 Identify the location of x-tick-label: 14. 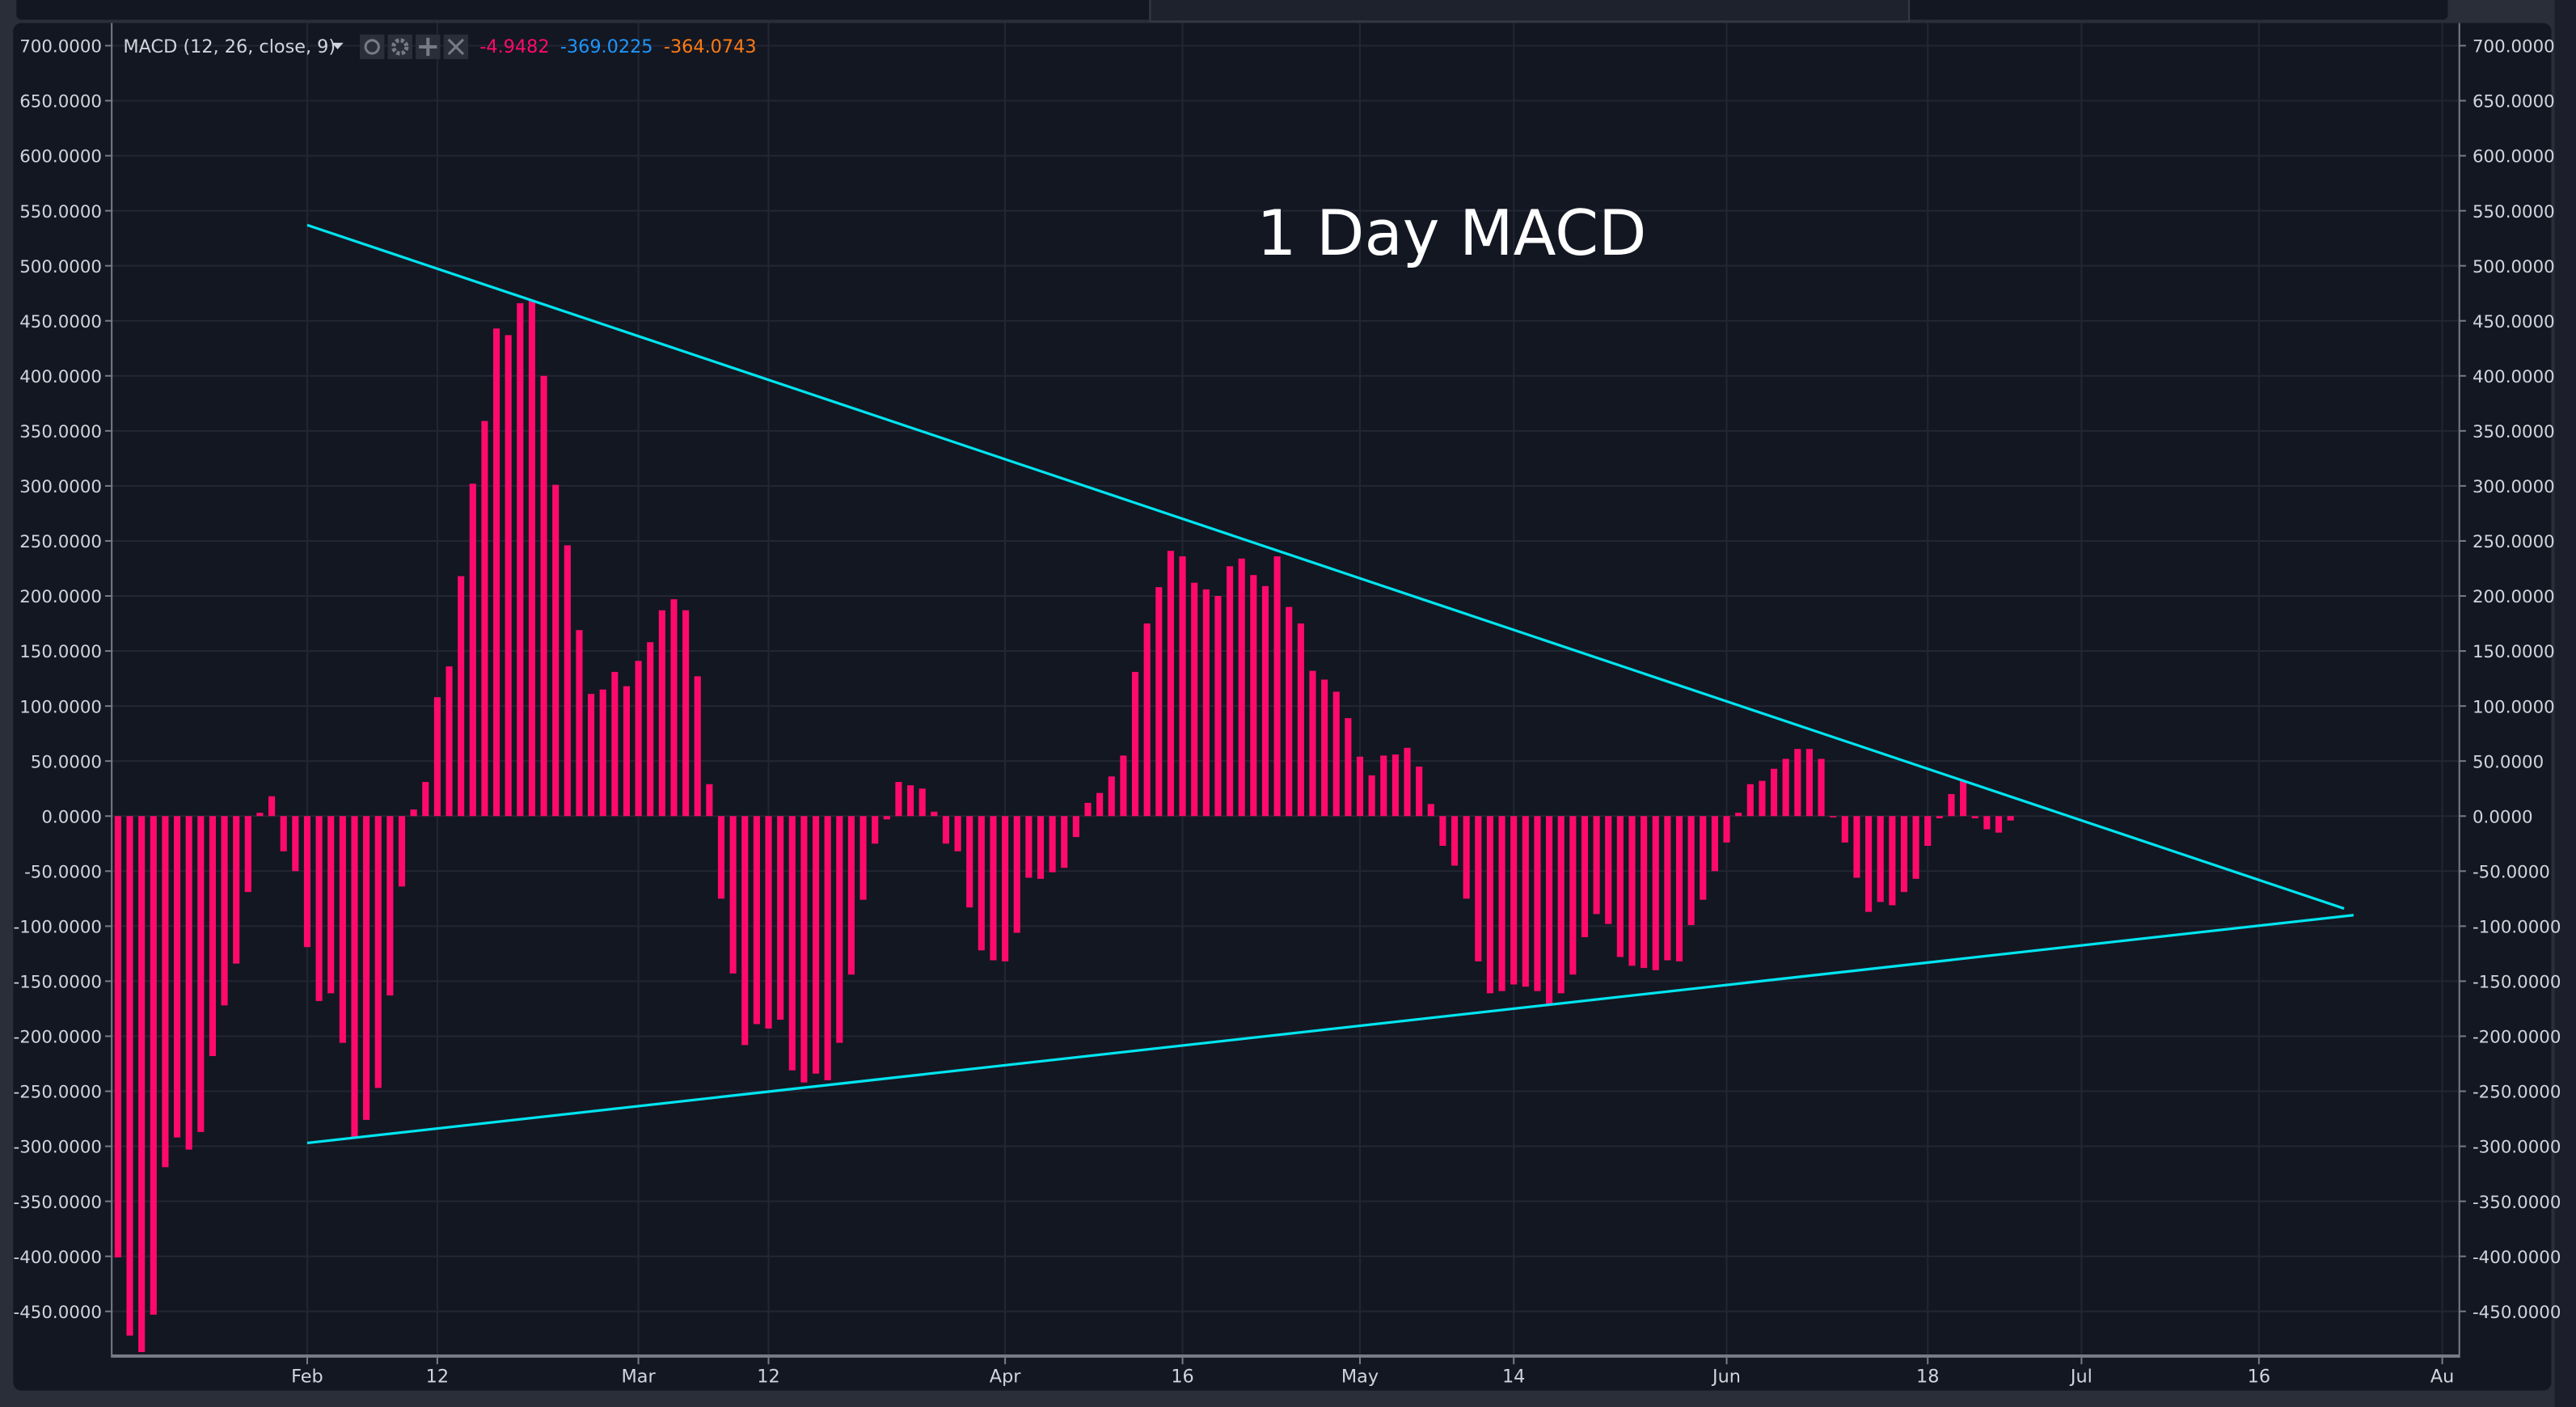
(1513, 1377).